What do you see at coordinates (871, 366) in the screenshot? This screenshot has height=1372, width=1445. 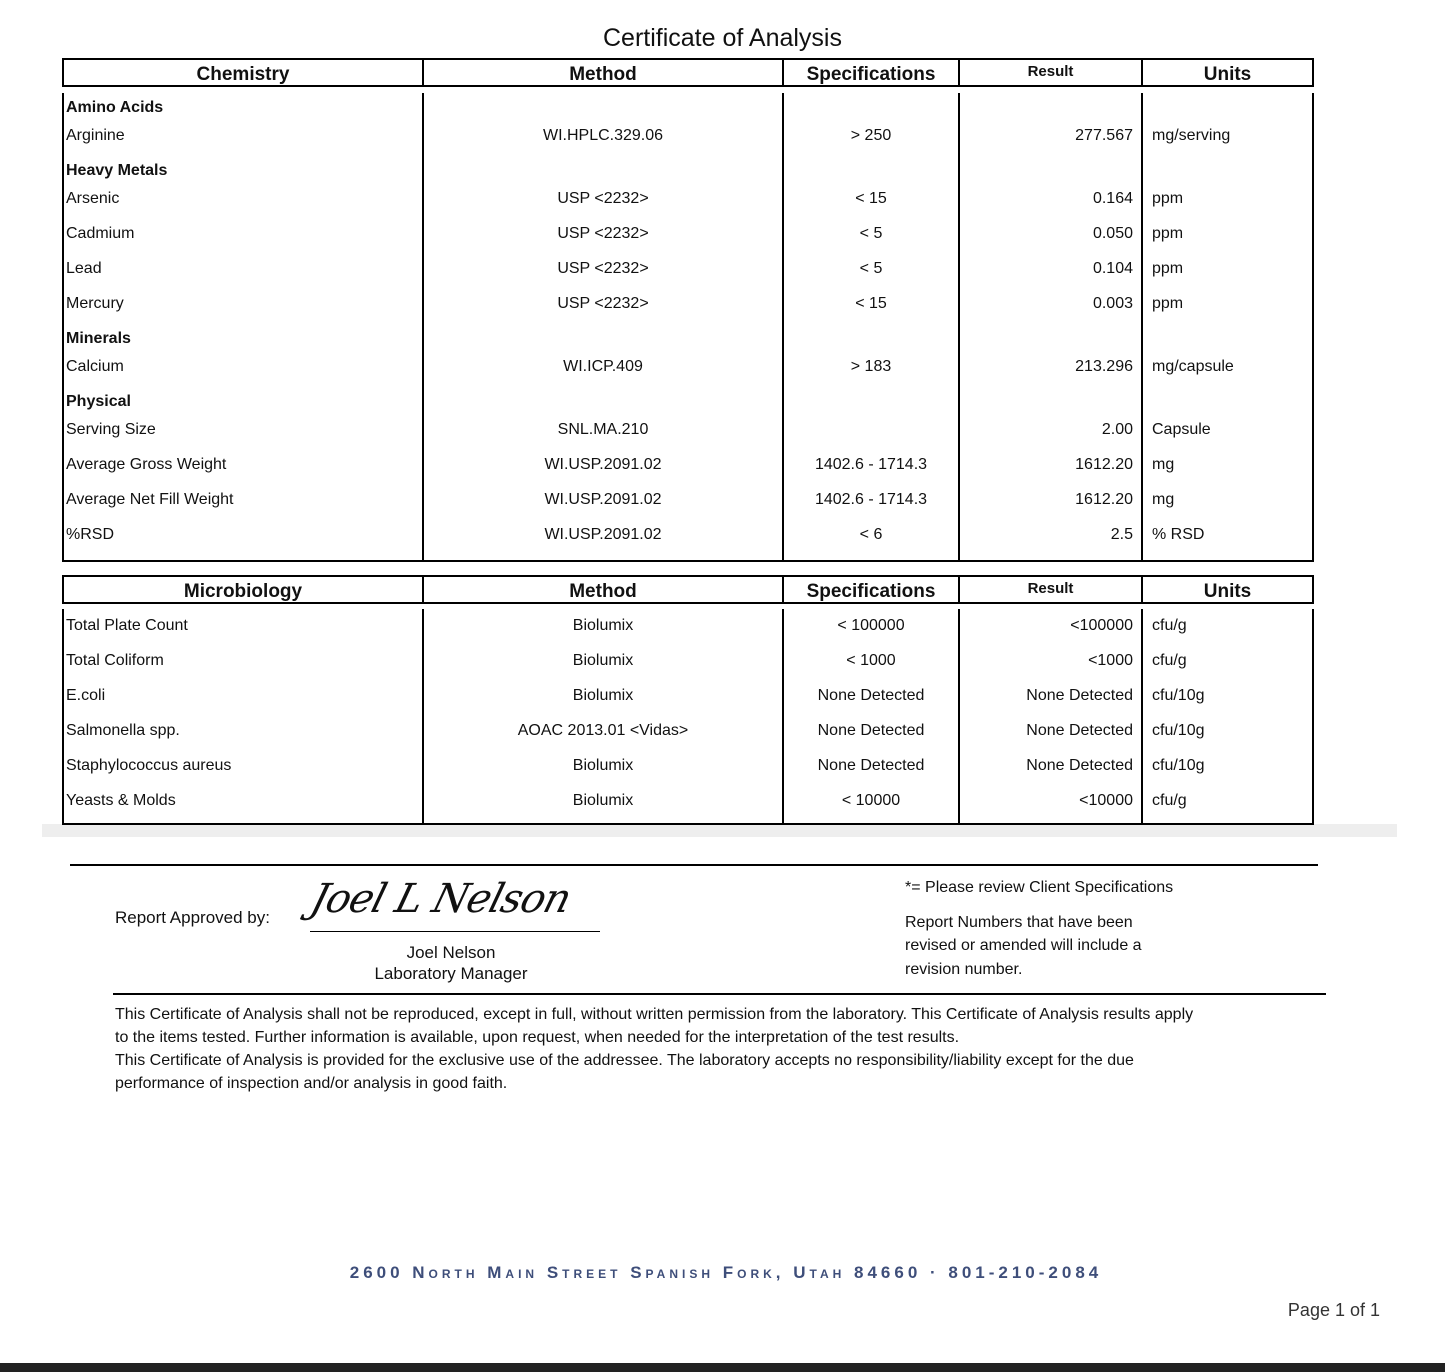 I see `cell: > 183` at bounding box center [871, 366].